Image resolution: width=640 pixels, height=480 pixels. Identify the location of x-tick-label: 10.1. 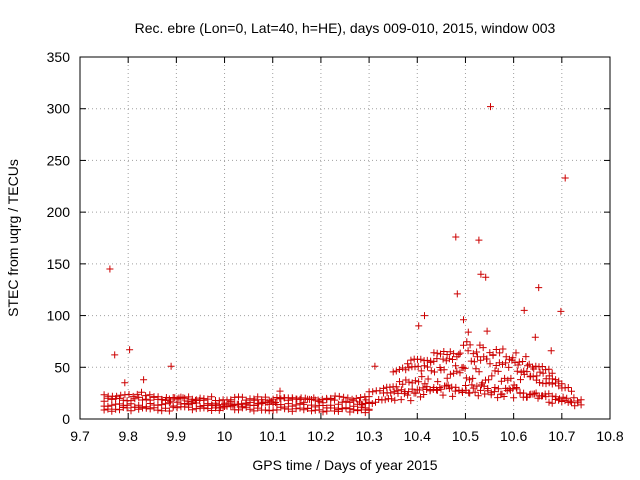
(272, 436).